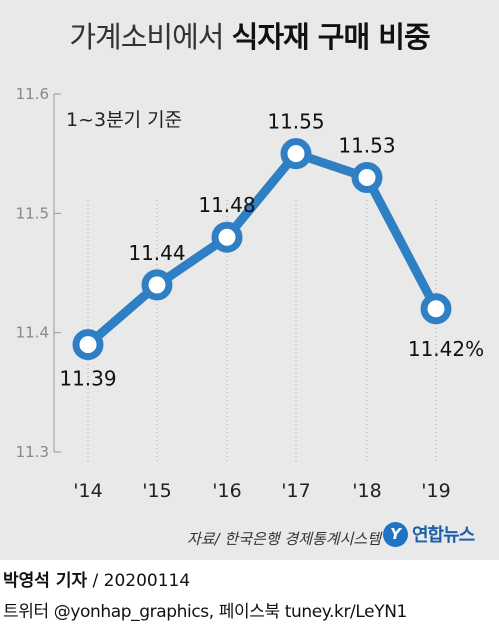 This screenshot has height=639, width=499. What do you see at coordinates (443, 535) in the screenshot?
I see `logo-text: 연합뉴스` at bounding box center [443, 535].